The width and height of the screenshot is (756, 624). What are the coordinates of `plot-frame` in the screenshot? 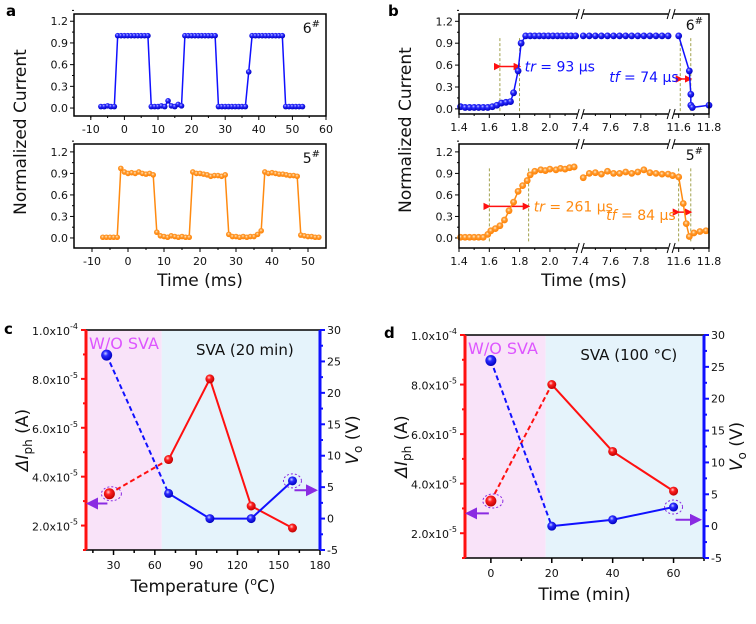 It's located at (584, 64).